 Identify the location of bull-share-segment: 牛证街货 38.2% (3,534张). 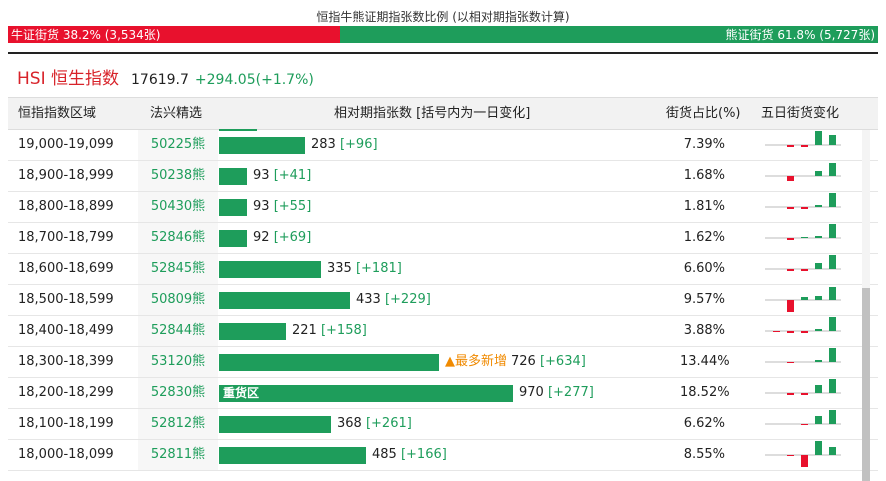
(174, 34).